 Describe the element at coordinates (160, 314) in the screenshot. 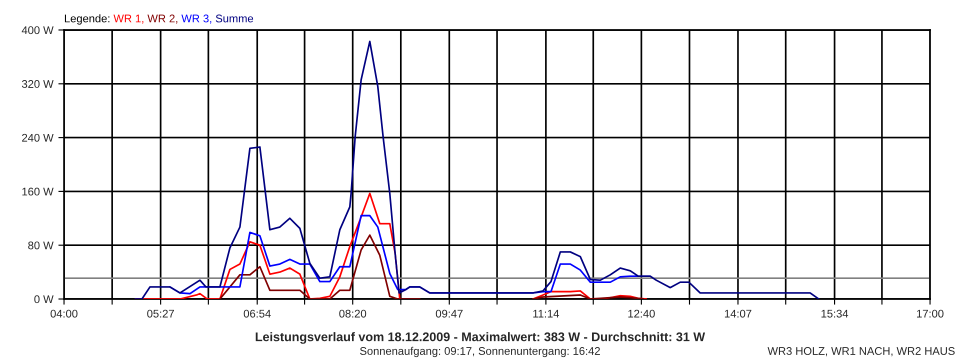

I see `x-tick-label: 05:27` at that location.